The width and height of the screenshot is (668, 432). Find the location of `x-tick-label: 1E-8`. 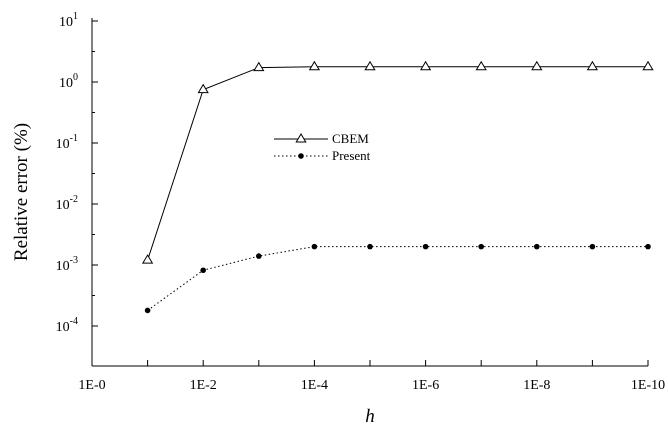

x-tick-label: 1E-8 is located at coordinates (536, 385).